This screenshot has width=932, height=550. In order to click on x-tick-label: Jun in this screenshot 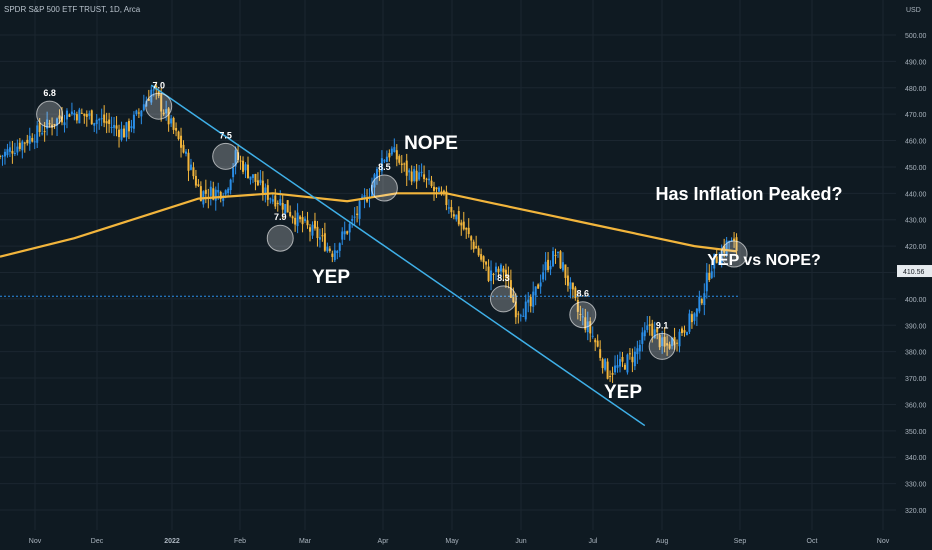, I will do `click(520, 541)`.